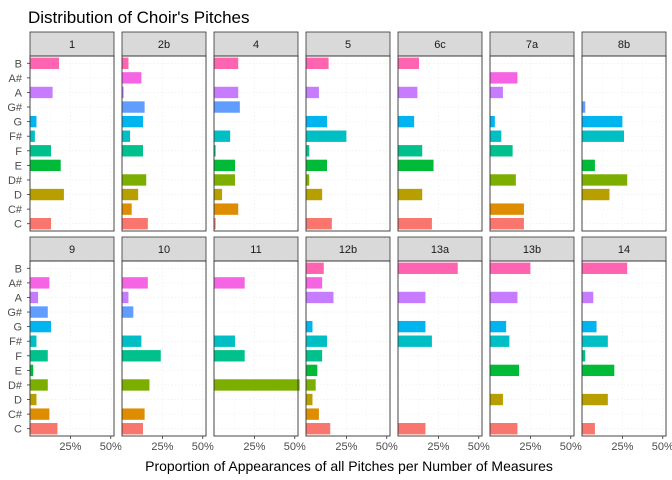  I want to click on bar-4-C, so click(215, 224).